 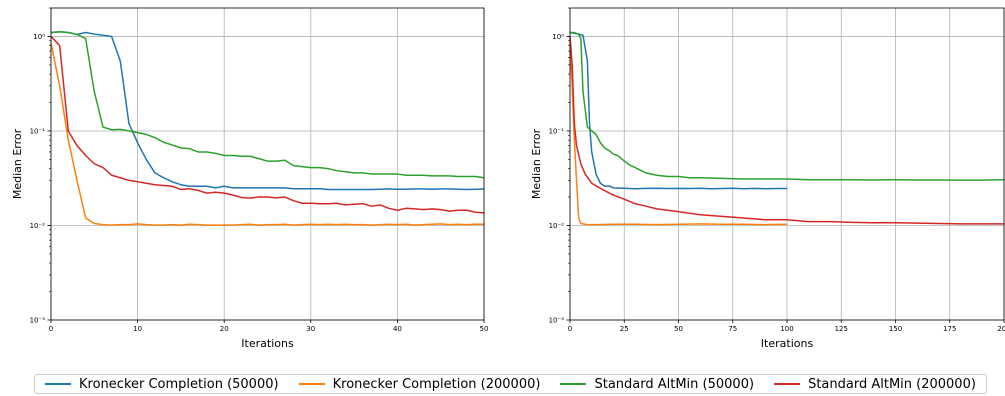 I want to click on tick-label-x: 30, so click(x=310, y=329).